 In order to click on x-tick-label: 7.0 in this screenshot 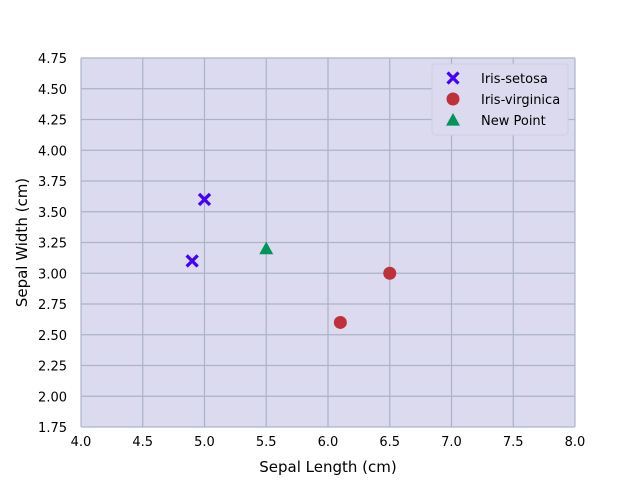, I will do `click(451, 442)`.